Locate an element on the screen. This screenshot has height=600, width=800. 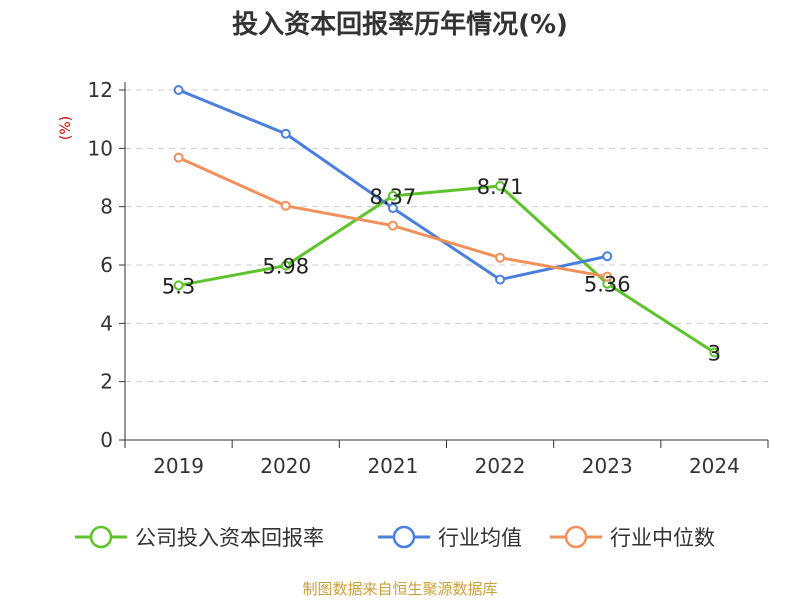
legend: 公司投入资本回报率 行业均值 行业中位数 is located at coordinates (395, 537).